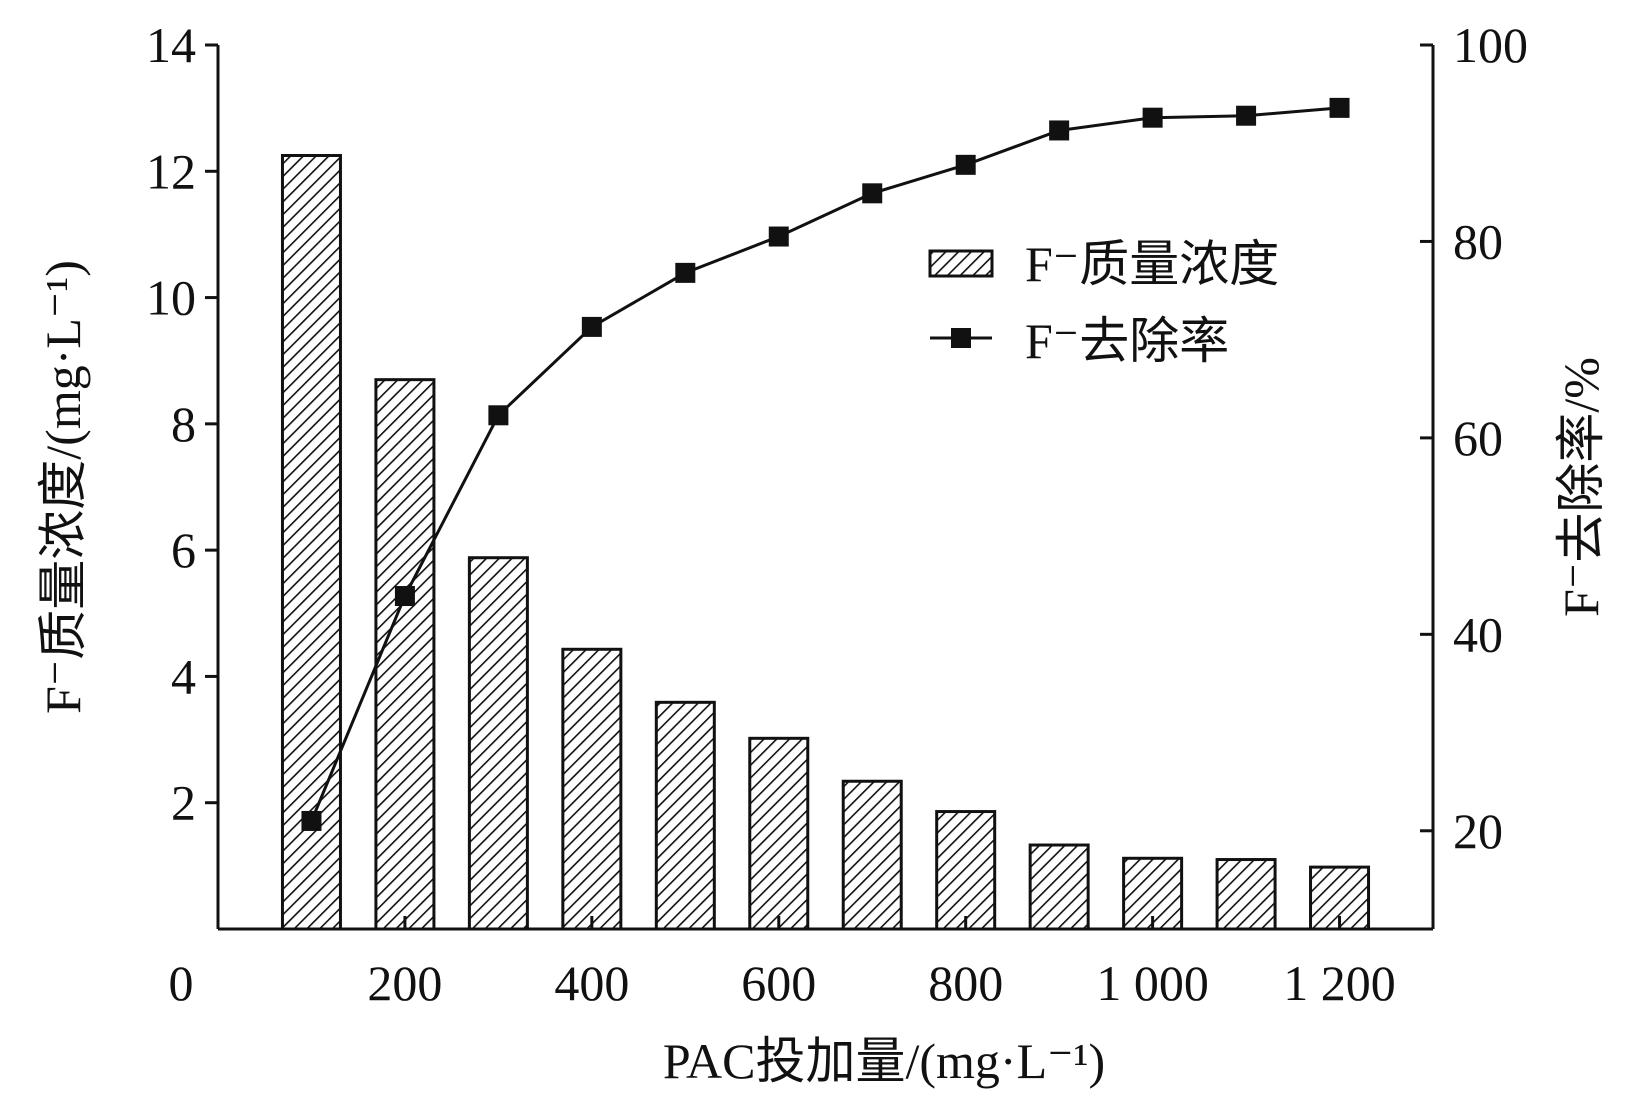 The image size is (1647, 1095). What do you see at coordinates (183, 676) in the screenshot?
I see `y-left-tick-label: 4` at bounding box center [183, 676].